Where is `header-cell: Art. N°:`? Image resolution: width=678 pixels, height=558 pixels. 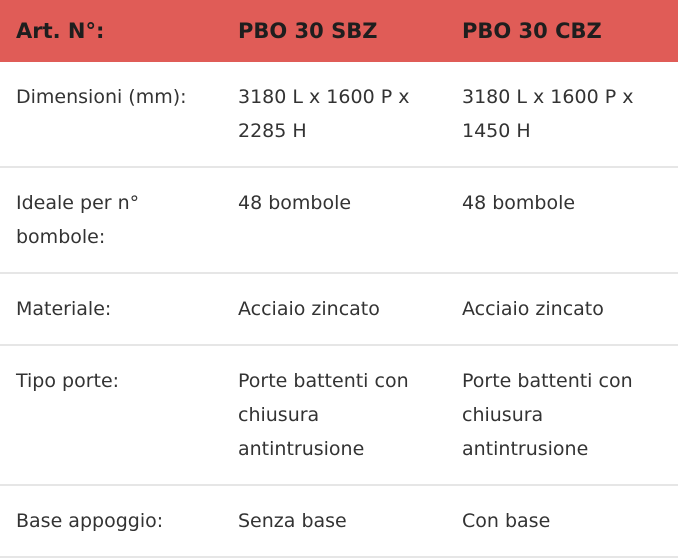
header-cell: Art. N°: is located at coordinates (111, 31).